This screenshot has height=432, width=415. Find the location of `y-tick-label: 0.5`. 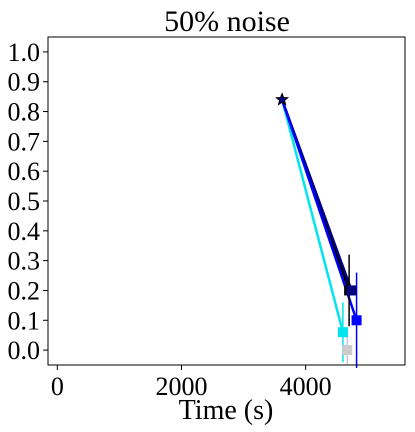

y-tick-label: 0.5 is located at coordinates (24, 201).